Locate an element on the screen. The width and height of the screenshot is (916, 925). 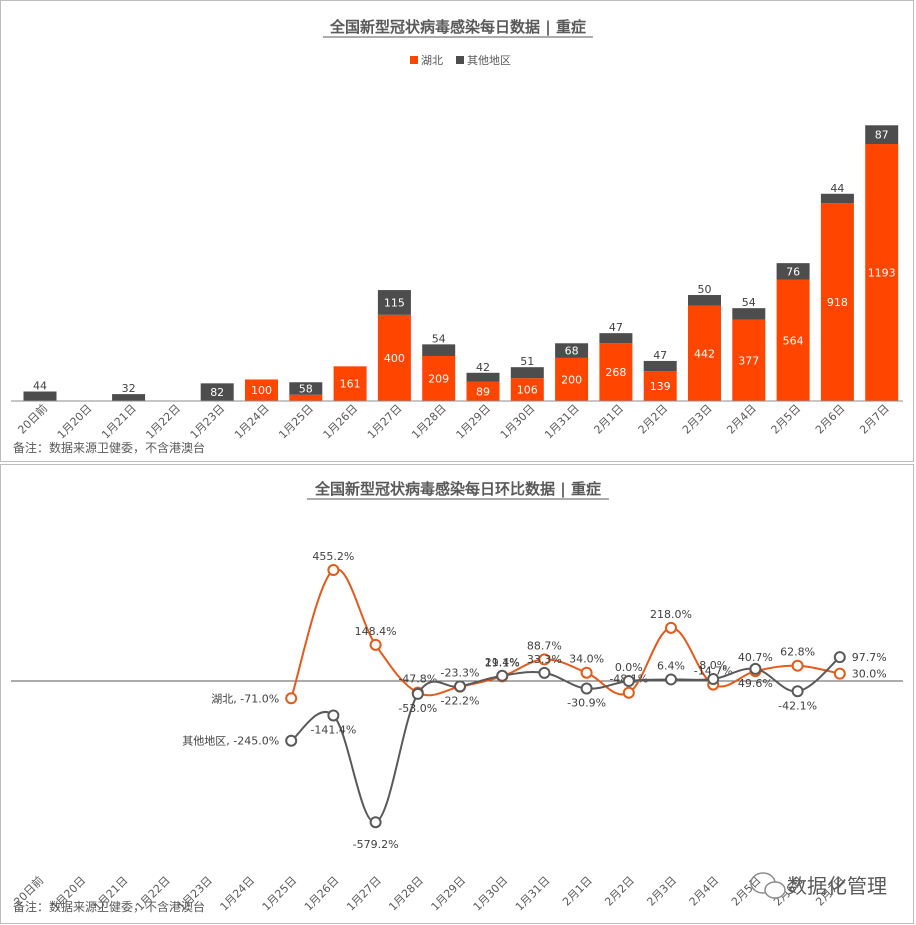
point-label-other-10: -22.2% is located at coordinates (460, 700).